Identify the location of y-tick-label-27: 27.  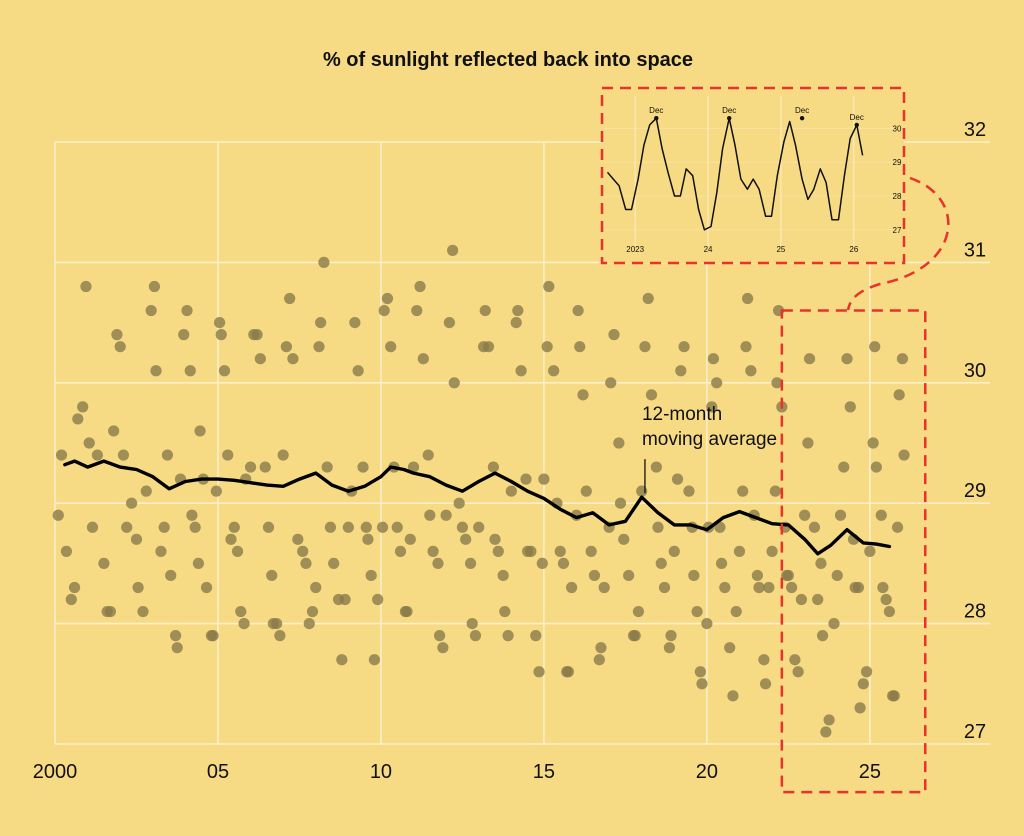
(975, 732).